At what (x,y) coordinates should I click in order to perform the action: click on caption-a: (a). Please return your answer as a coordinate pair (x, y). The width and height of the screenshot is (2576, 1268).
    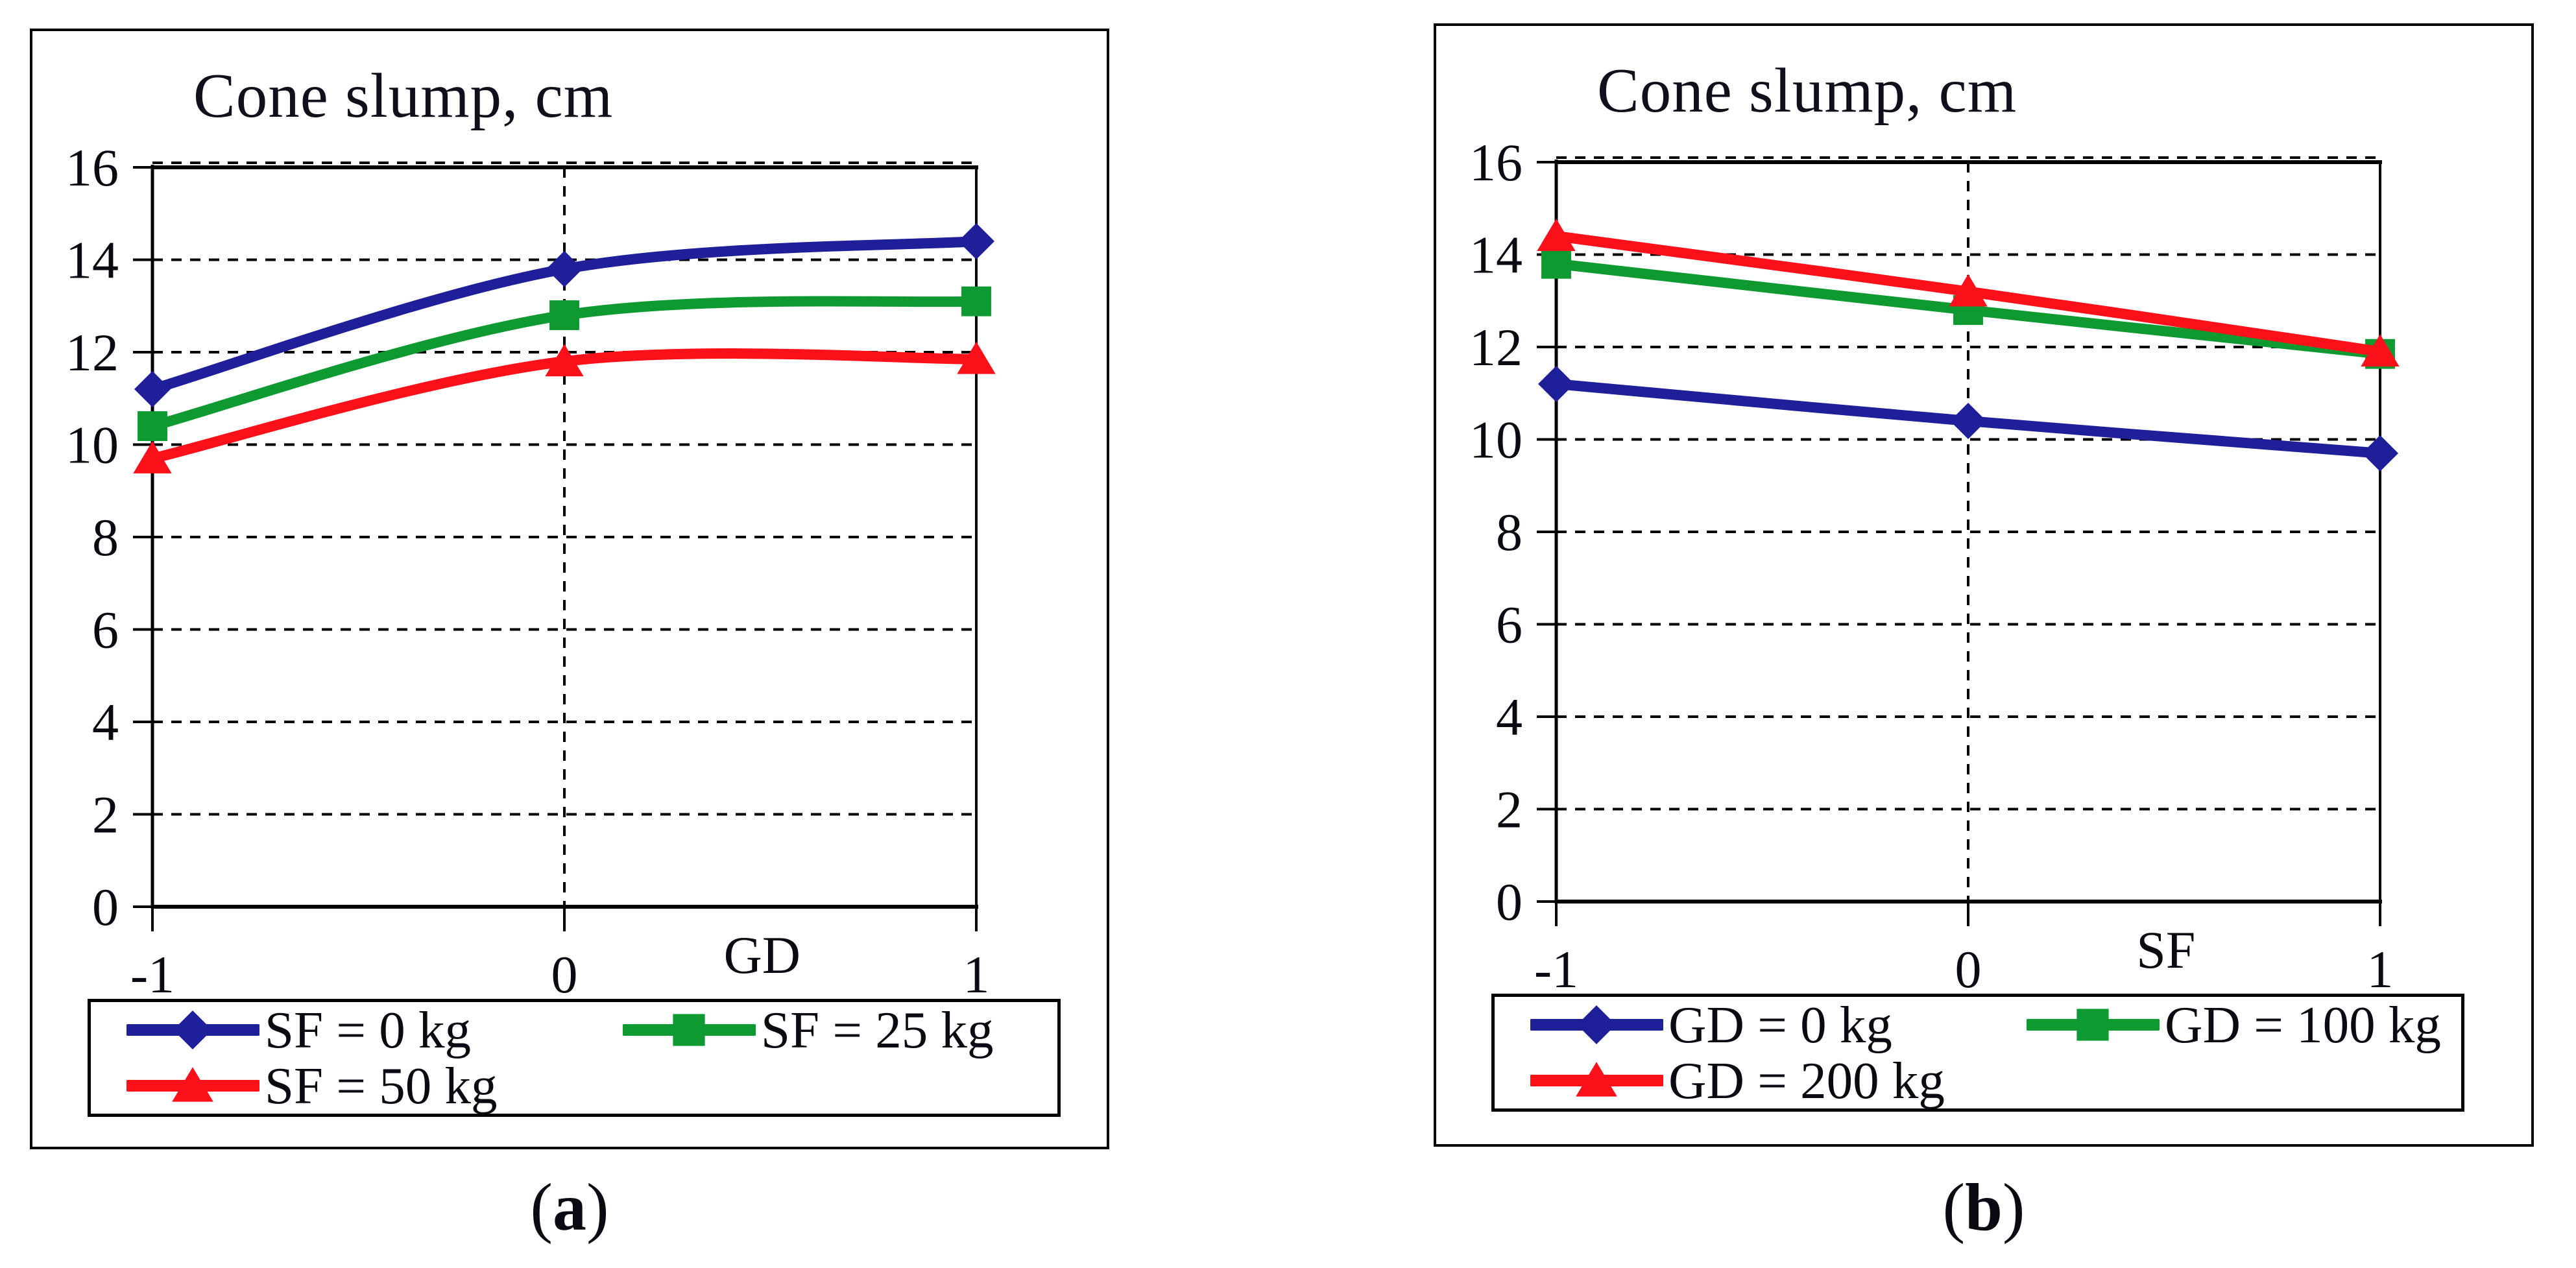
    Looking at the image, I should click on (569, 1207).